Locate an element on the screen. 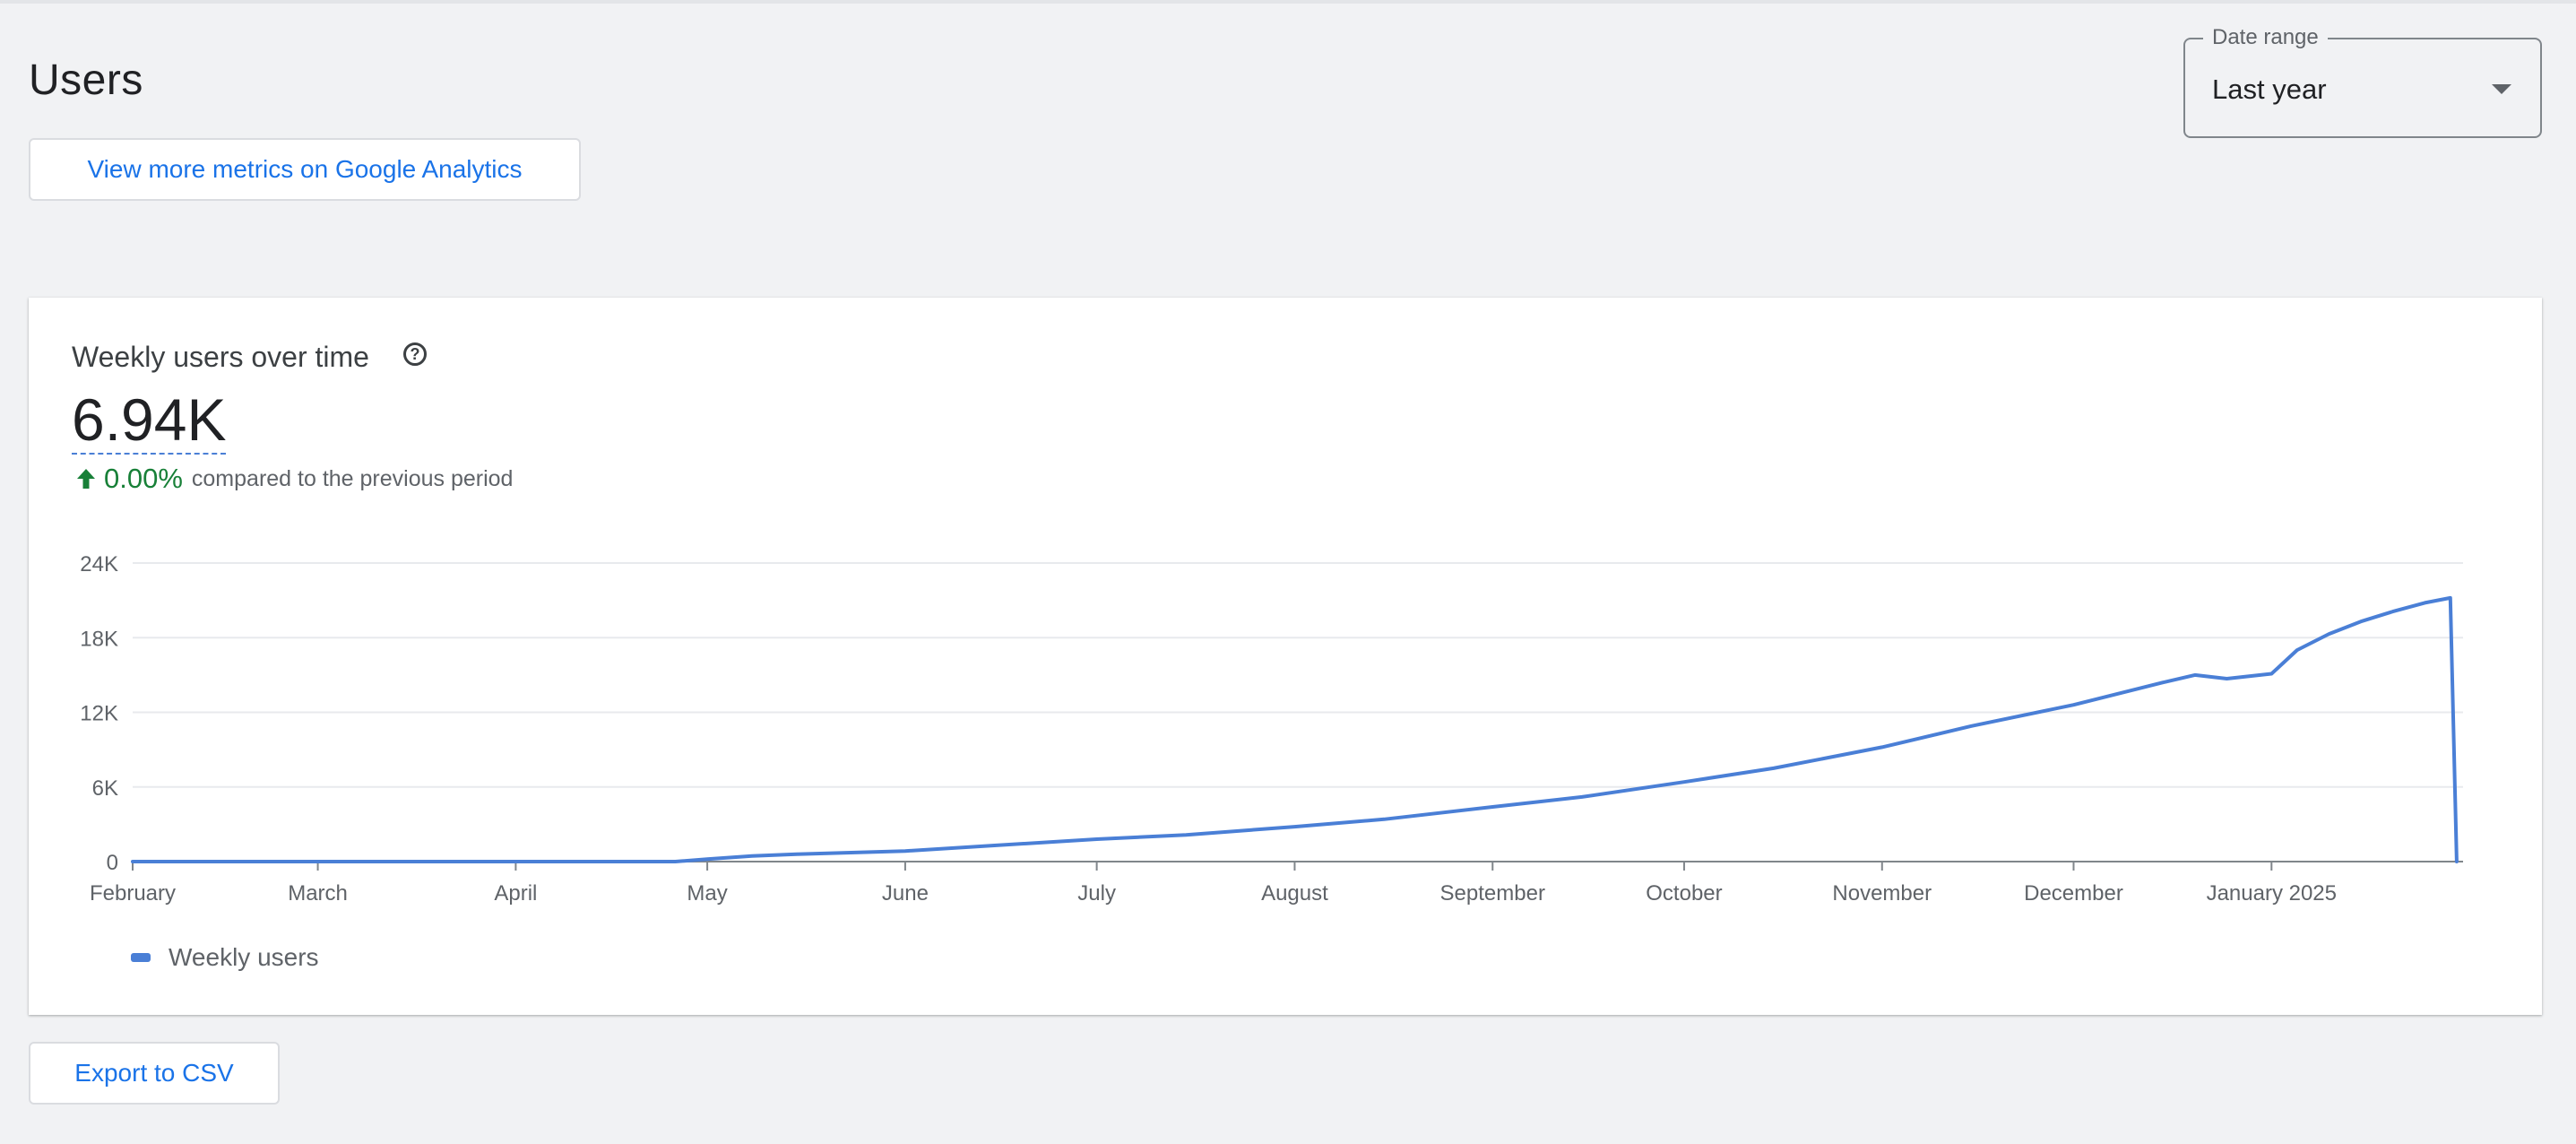  x-tick-label: December is located at coordinates (2073, 894).